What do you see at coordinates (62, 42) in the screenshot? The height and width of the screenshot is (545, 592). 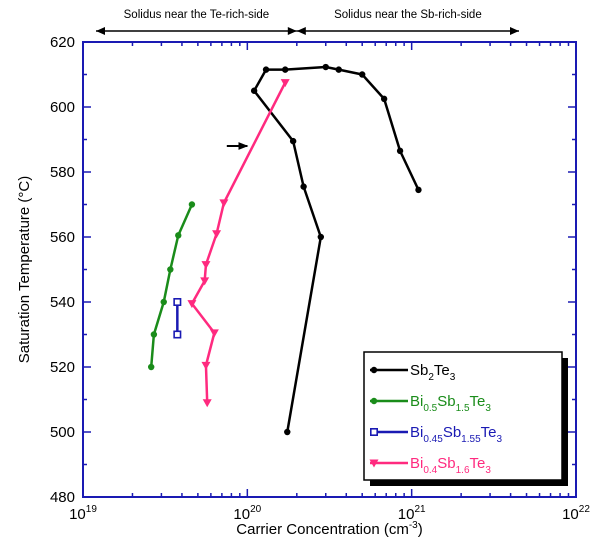 I see `y-tick-label: 620` at bounding box center [62, 42].